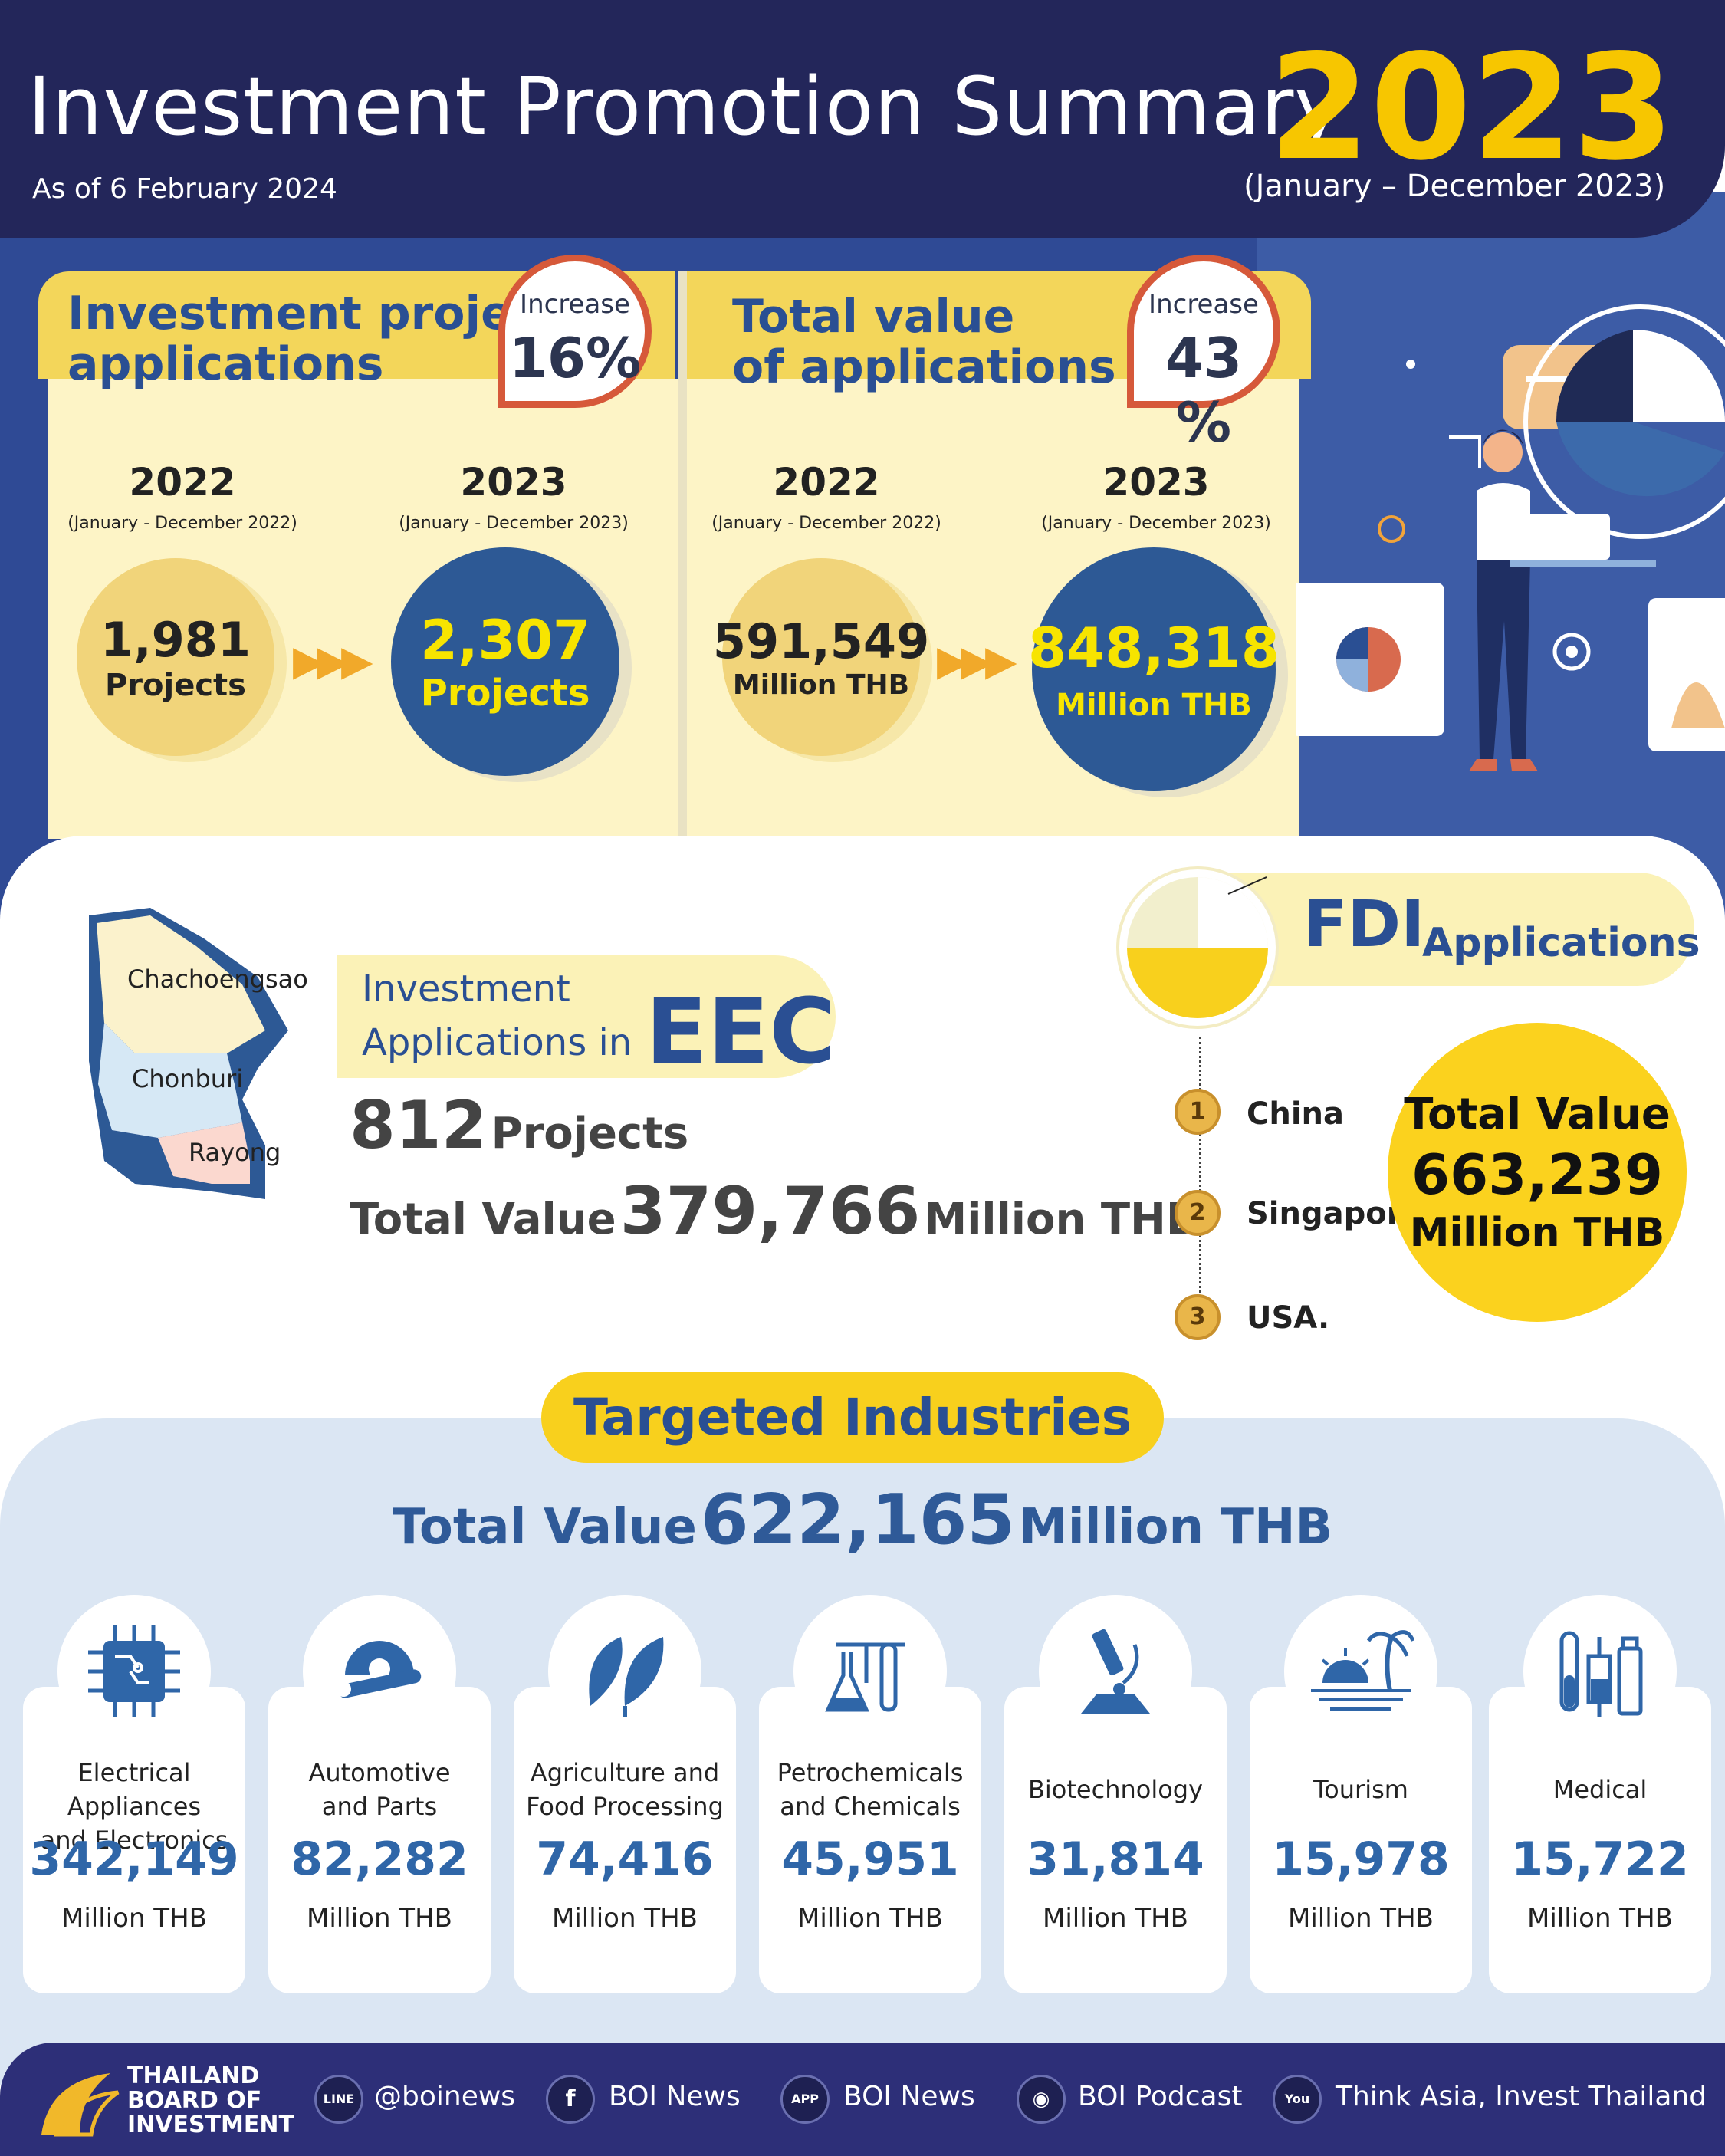 This screenshot has width=1725, height=2156. I want to click on fdi-total-circle: Total Value 663,239 Million THB, so click(1538, 1172).